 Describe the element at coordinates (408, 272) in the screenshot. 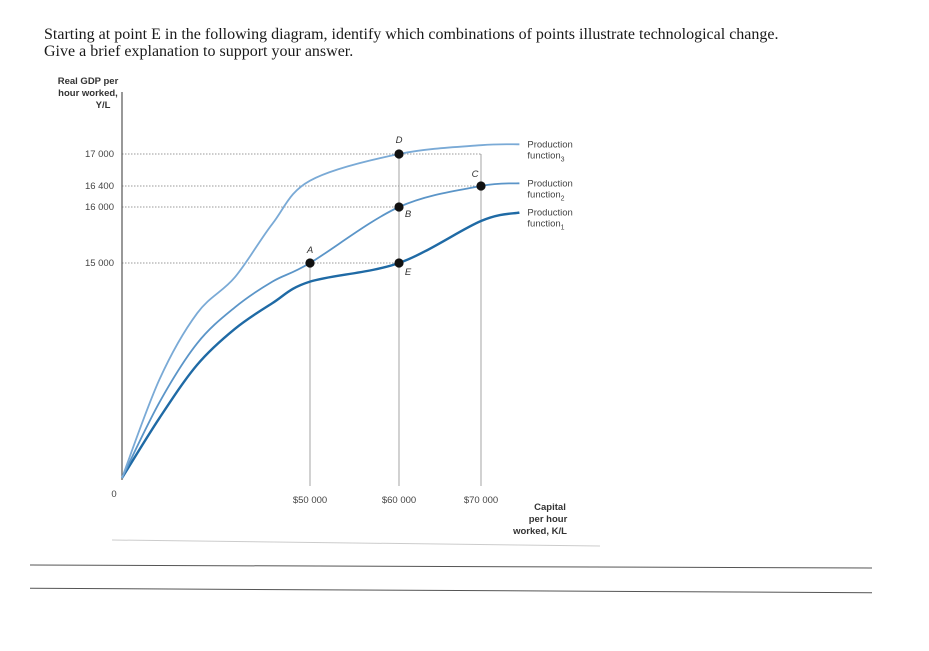

I see `point-label-E: E` at that location.